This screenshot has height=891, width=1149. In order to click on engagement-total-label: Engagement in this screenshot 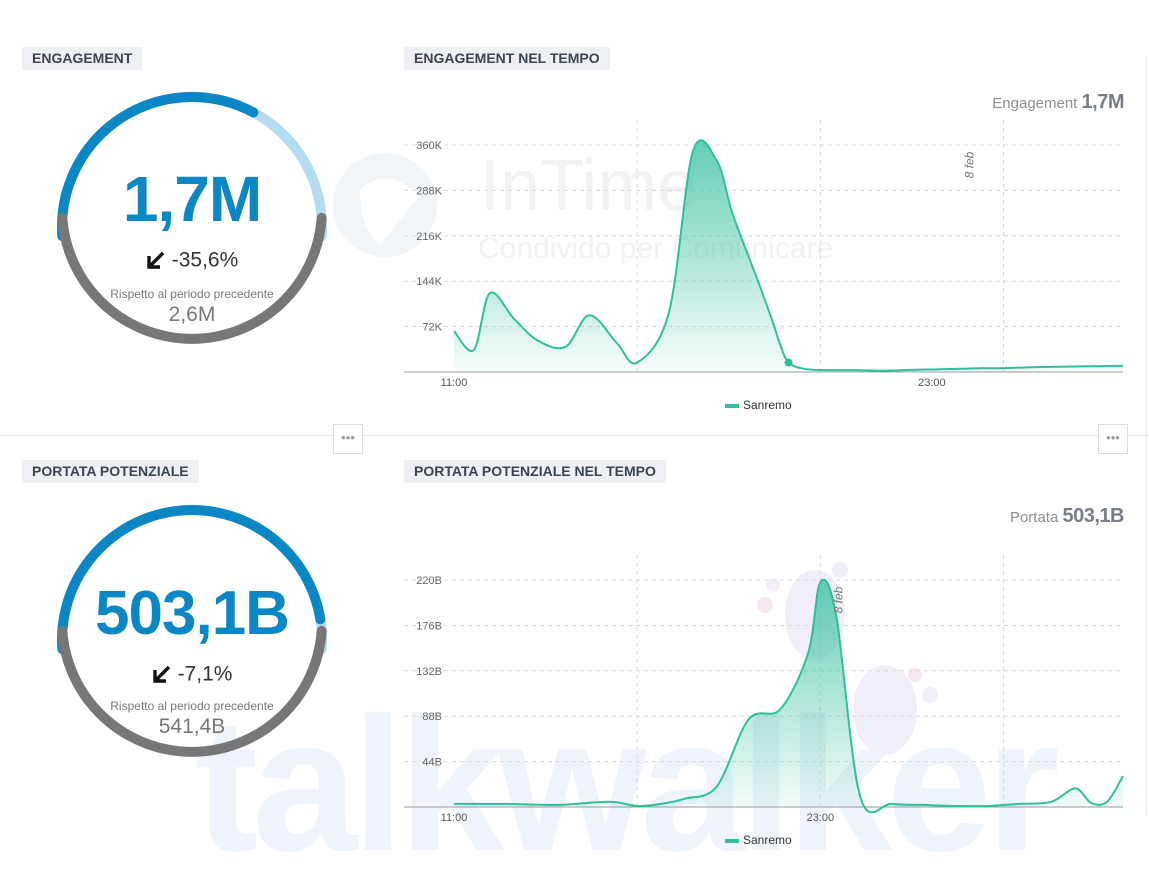, I will do `click(1035, 103)`.